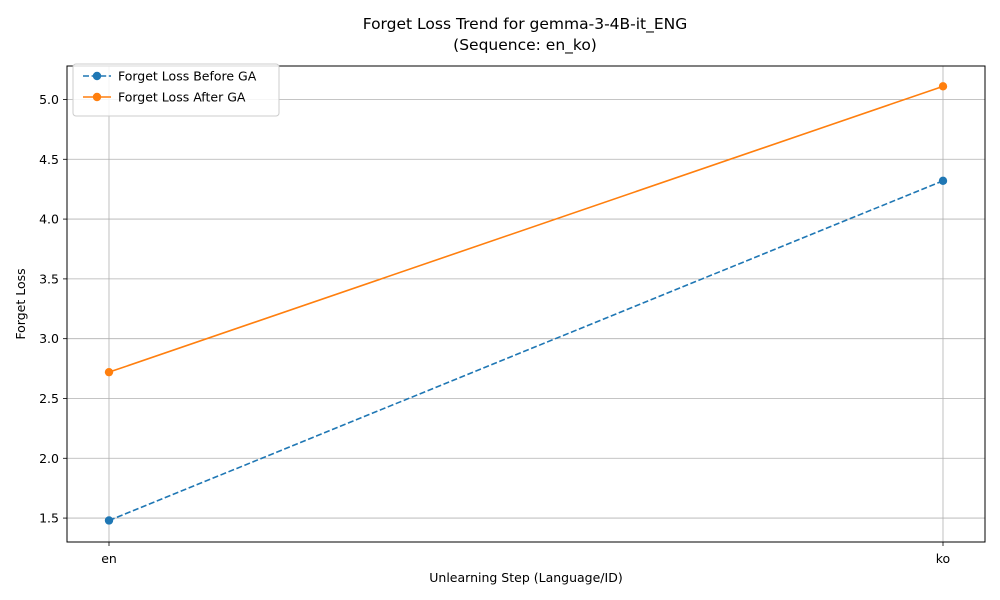  What do you see at coordinates (49, 458) in the screenshot?
I see `y-tick-label: 2.0` at bounding box center [49, 458].